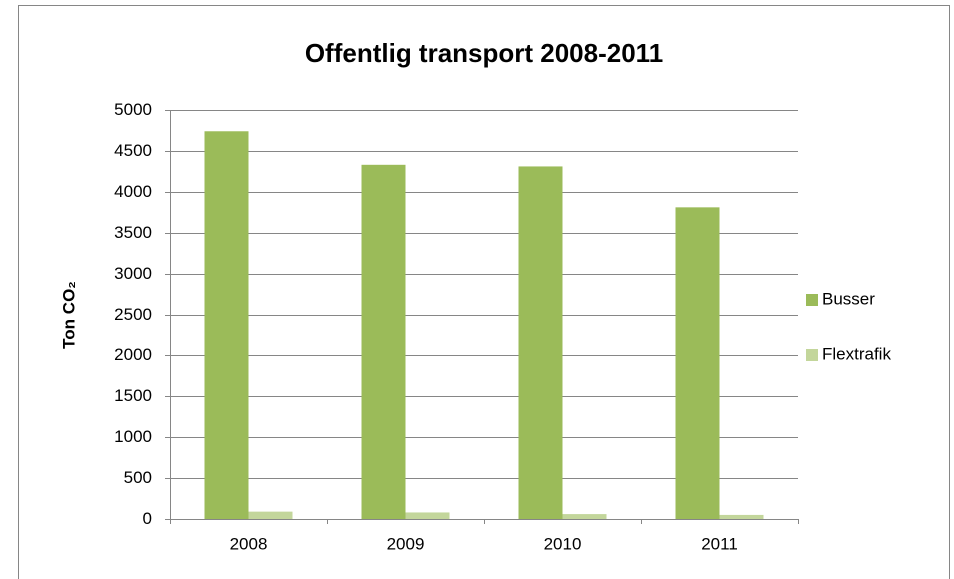 Image resolution: width=954 pixels, height=579 pixels. What do you see at coordinates (133, 436) in the screenshot?
I see `y-tick-label: 1000` at bounding box center [133, 436].